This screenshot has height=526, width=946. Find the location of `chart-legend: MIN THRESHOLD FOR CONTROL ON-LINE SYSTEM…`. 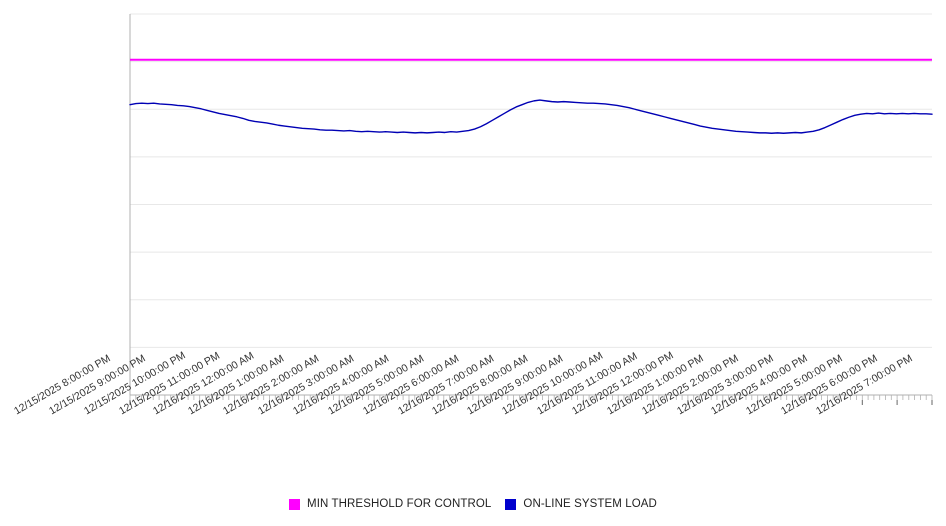

chart-legend: MIN THRESHOLD FOR CONTROL ON-LINE SYSTEM… is located at coordinates (473, 504).